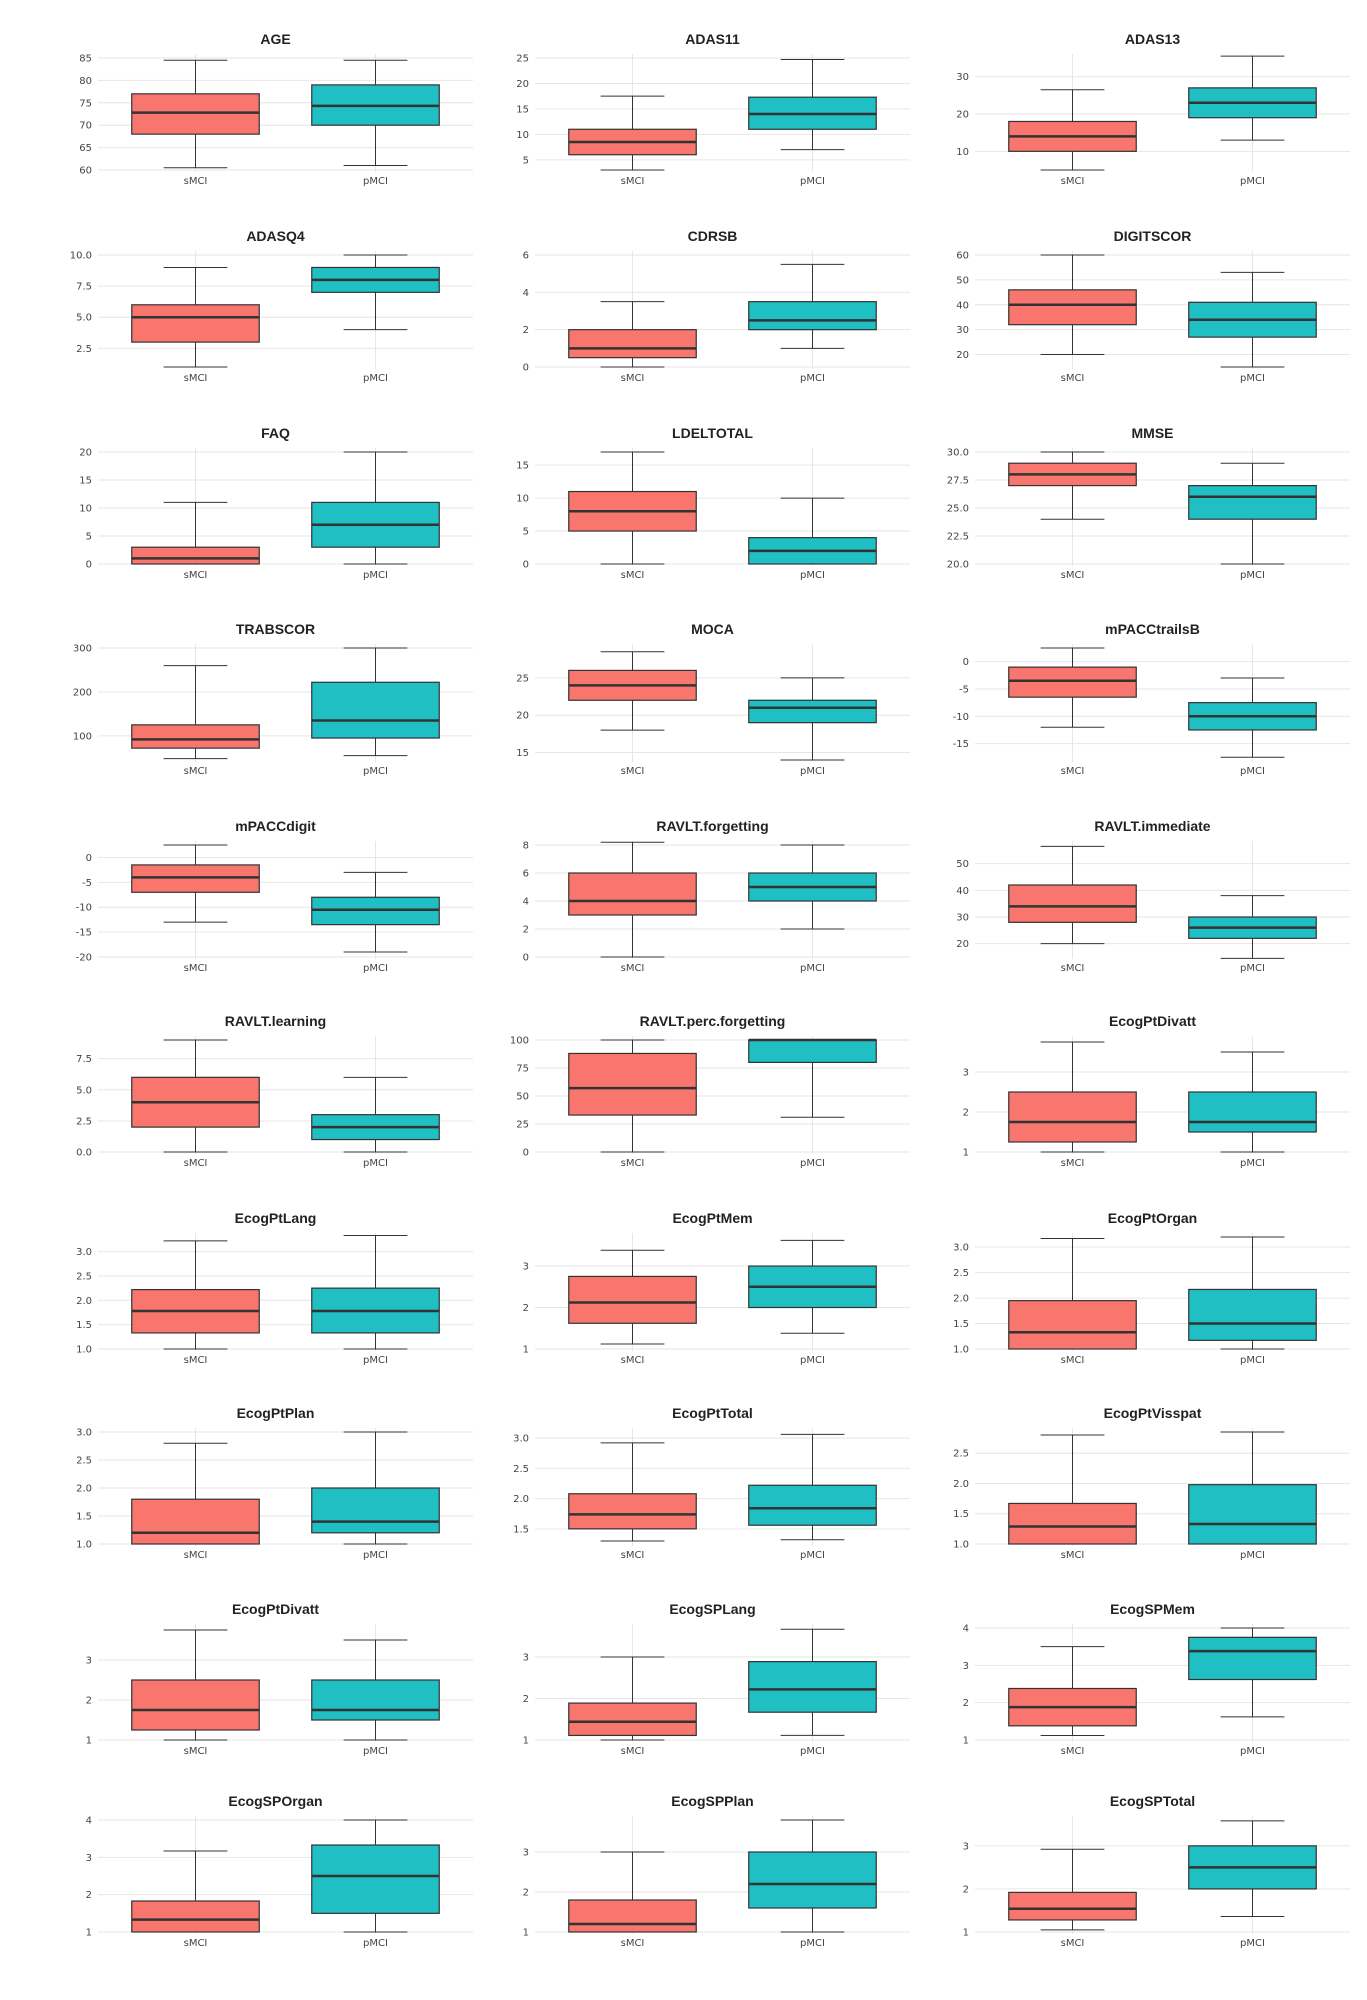 Image resolution: width=1367 pixels, height=2000 pixels. I want to click on boxplot-panel: EcogSPMem 1 2 3 4 sMCI pMCI, so click(1152, 1685).